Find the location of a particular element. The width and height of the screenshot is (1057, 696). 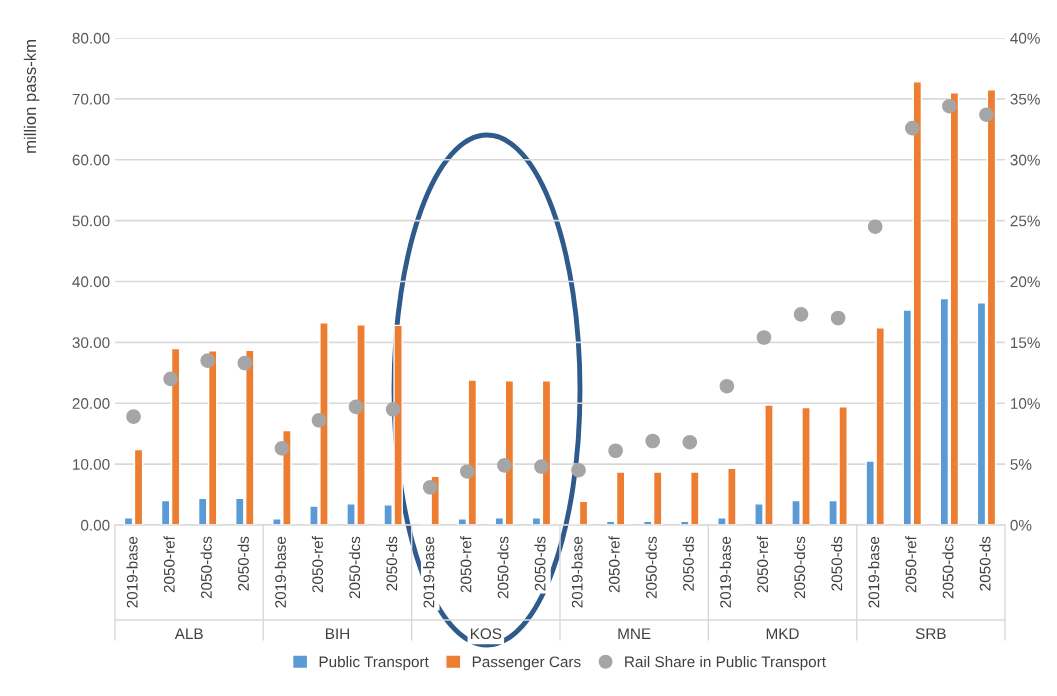

y-tick-label: 30.00 is located at coordinates (91, 343).